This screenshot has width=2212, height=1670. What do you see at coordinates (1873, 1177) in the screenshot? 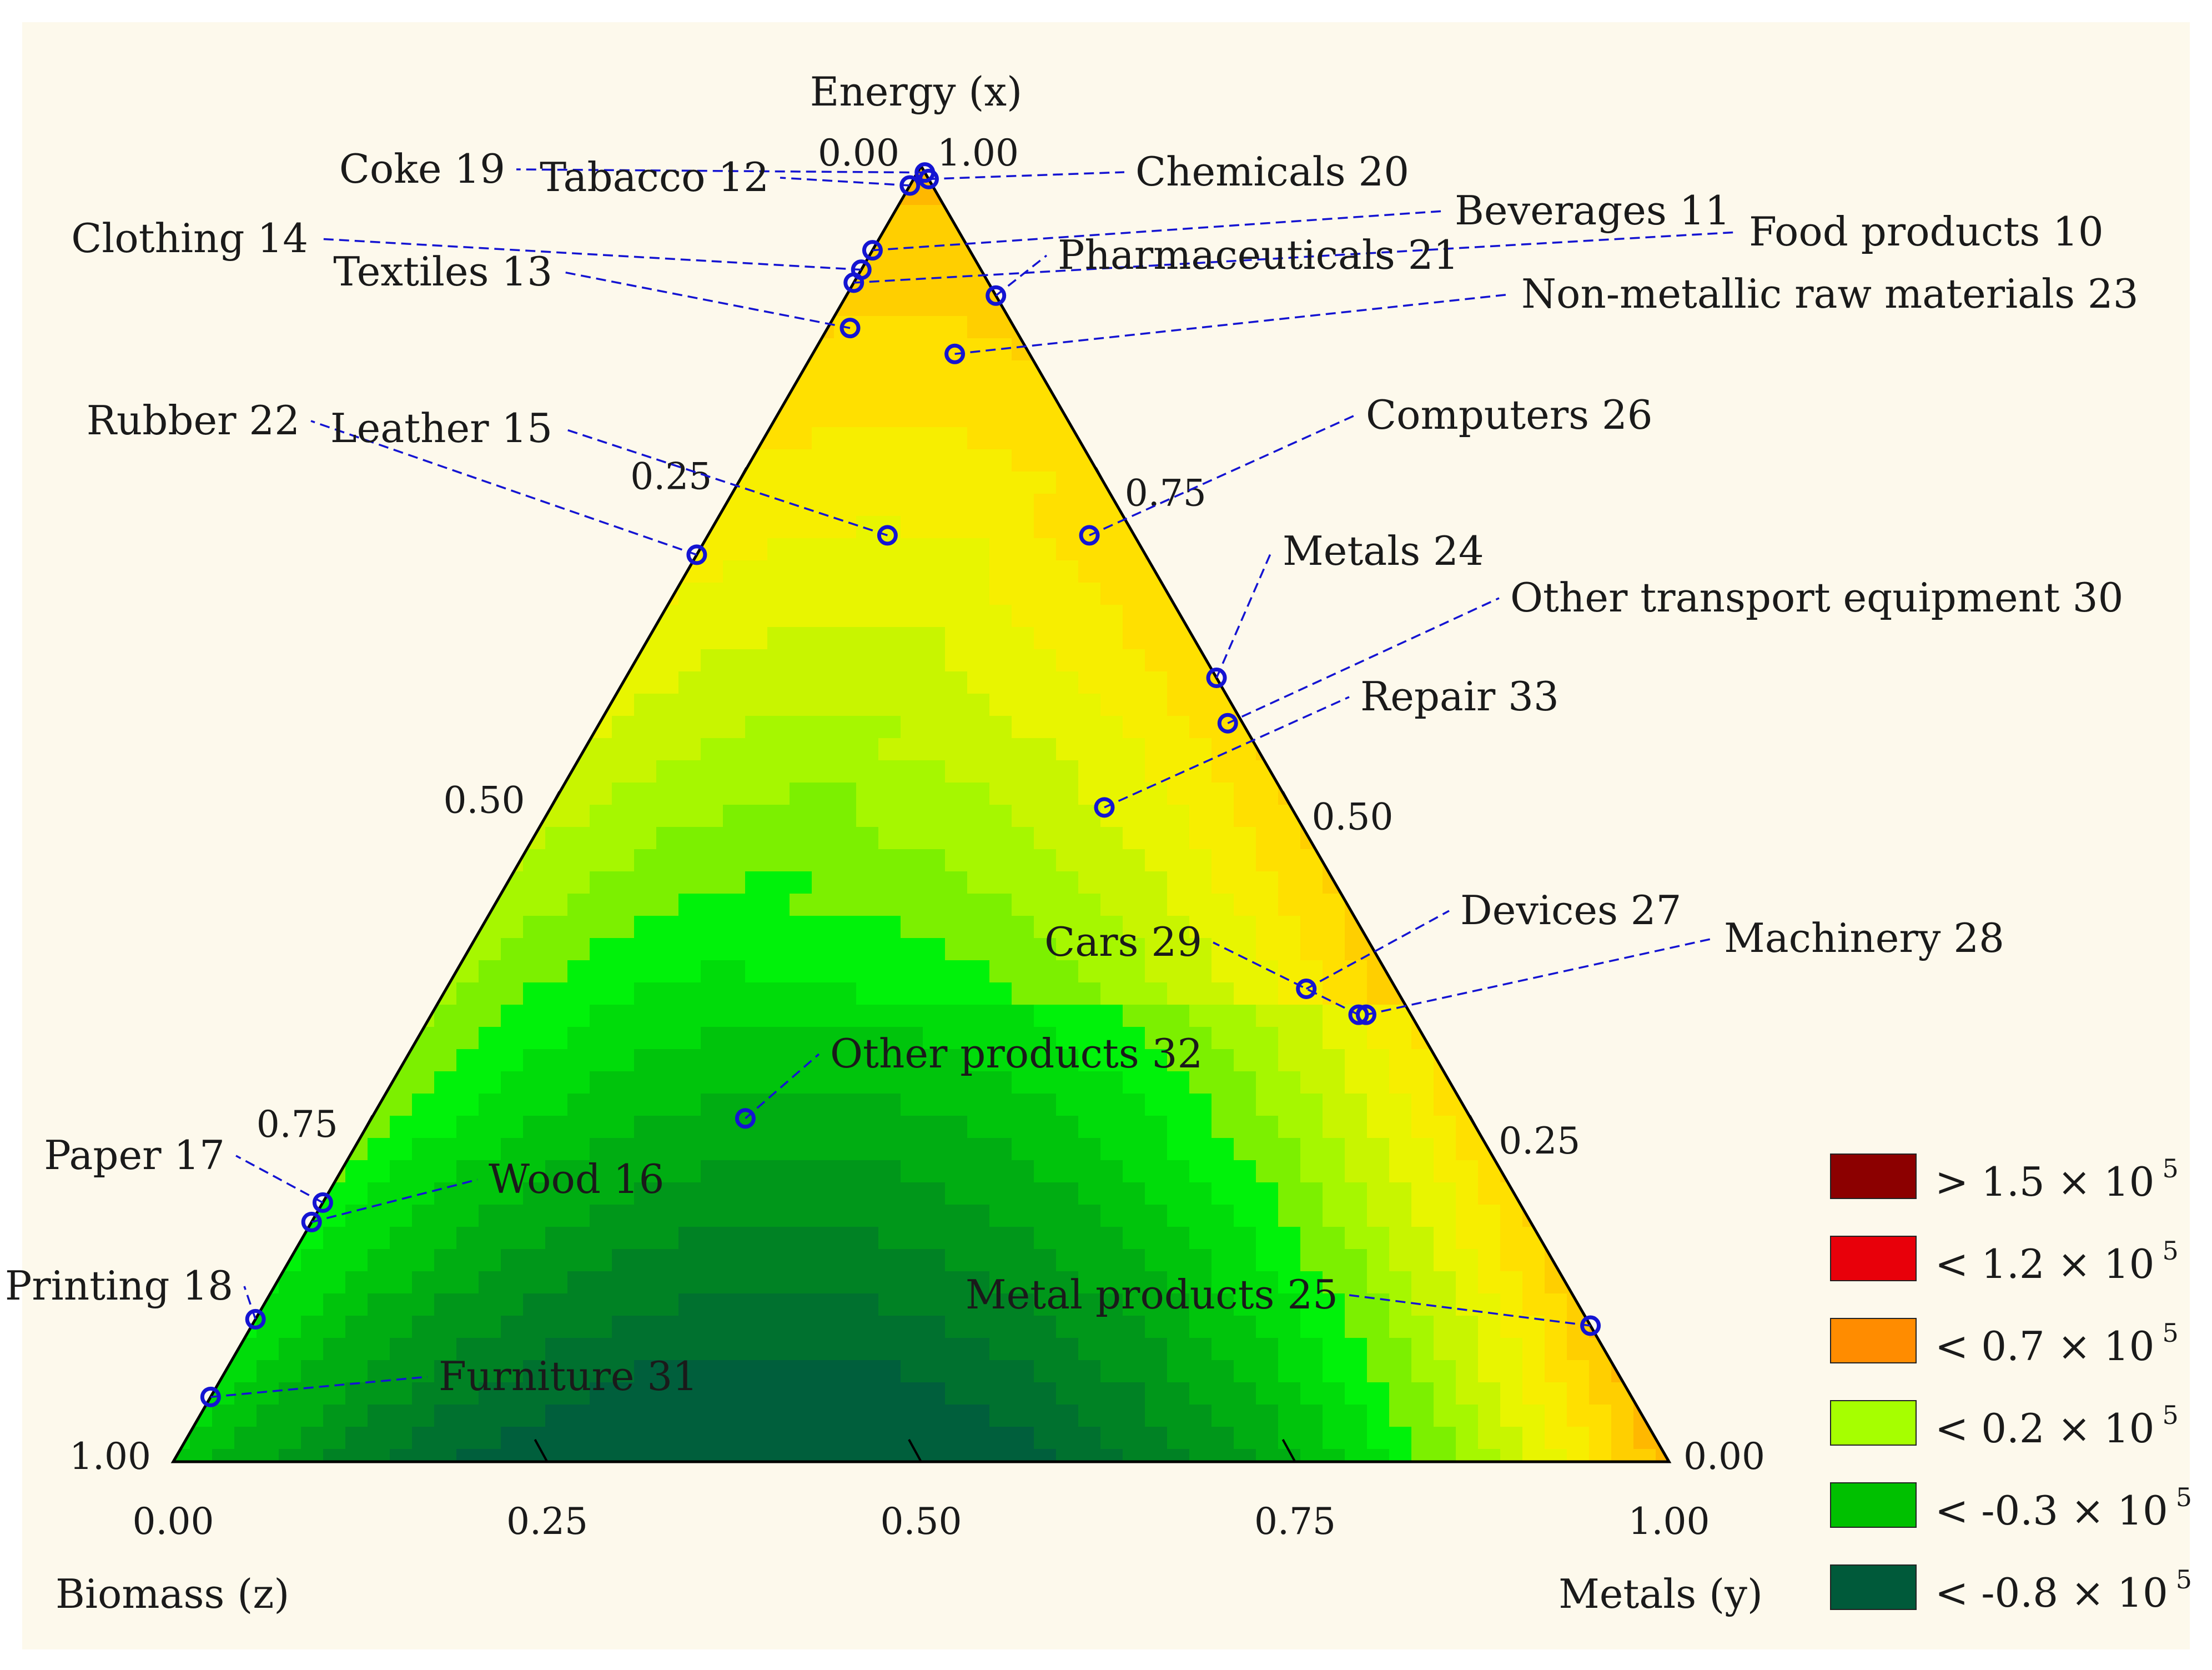
I see `legend-swatch` at bounding box center [1873, 1177].